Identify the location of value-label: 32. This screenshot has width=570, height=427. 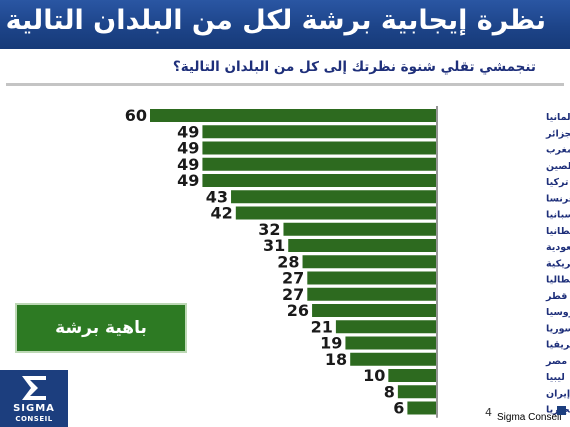
(269, 229).